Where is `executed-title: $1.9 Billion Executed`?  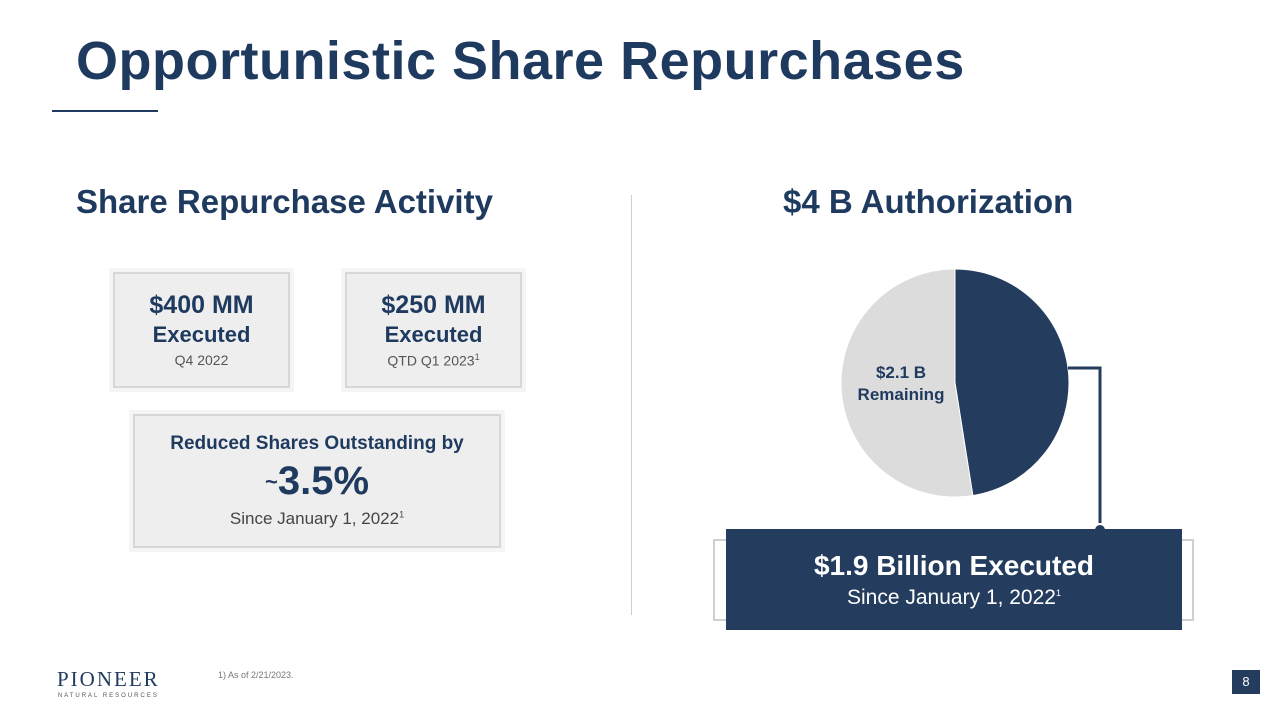 executed-title: $1.9 Billion Executed is located at coordinates (954, 565).